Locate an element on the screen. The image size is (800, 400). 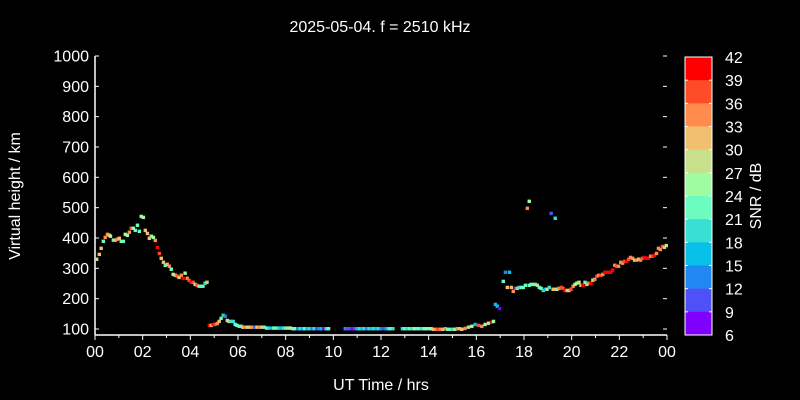
x-tick-label: 04 is located at coordinates (190, 352).